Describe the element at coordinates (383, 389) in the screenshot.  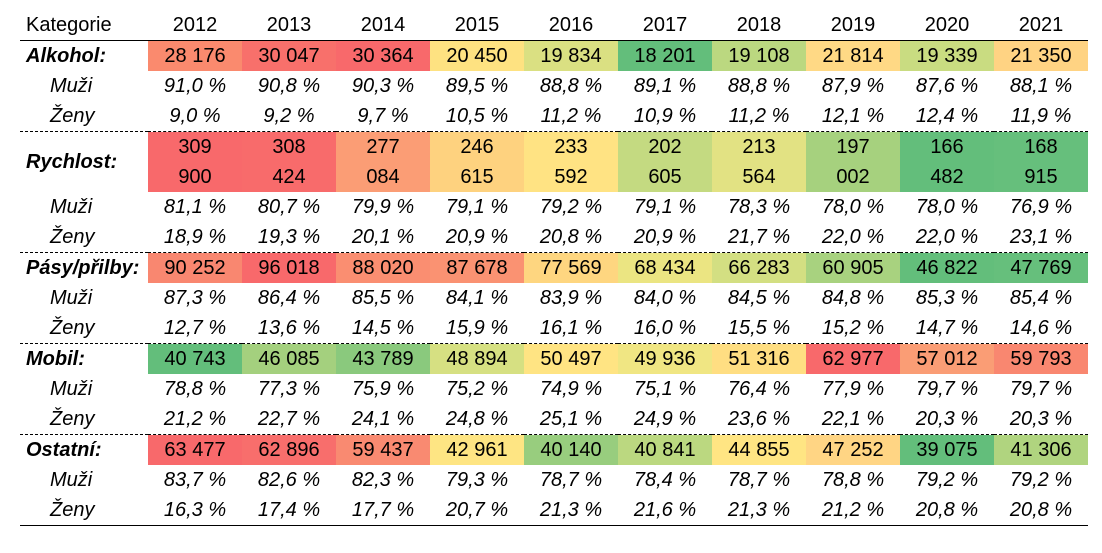
I see `men-percent: 75,9 %` at that location.